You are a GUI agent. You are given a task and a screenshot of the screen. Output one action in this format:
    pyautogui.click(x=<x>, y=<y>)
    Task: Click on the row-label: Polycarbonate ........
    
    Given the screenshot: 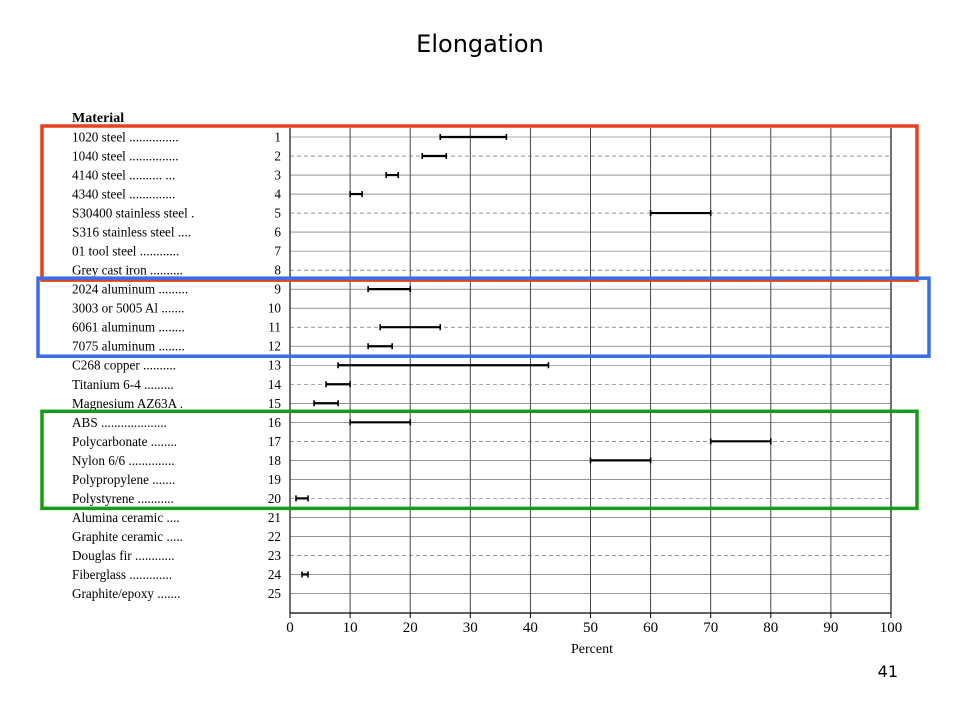 What is the action you would take?
    pyautogui.click(x=124, y=441)
    